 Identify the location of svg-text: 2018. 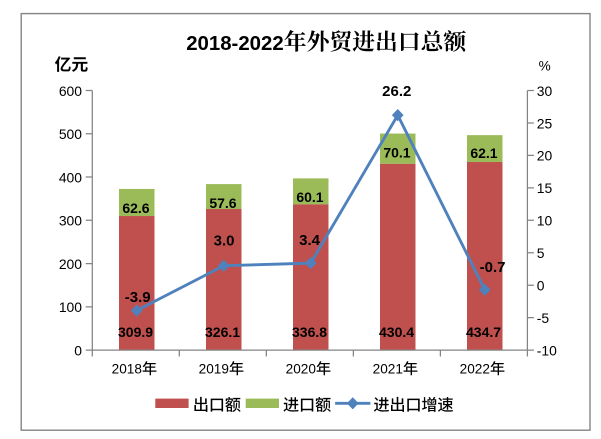
(127, 369).